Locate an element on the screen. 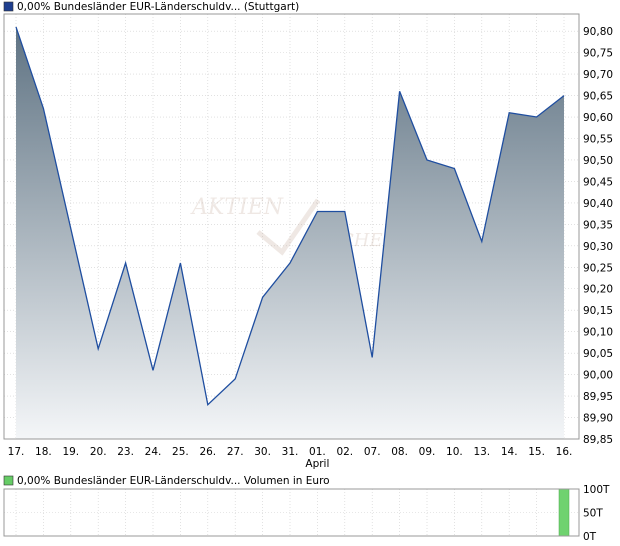 Image resolution: width=620 pixels, height=546 pixels. x-tick-label: 09. is located at coordinates (427, 452).